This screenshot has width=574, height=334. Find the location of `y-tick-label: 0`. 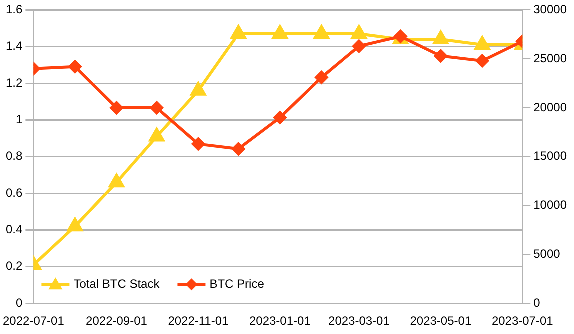

y-tick-label: 0 is located at coordinates (20, 303).